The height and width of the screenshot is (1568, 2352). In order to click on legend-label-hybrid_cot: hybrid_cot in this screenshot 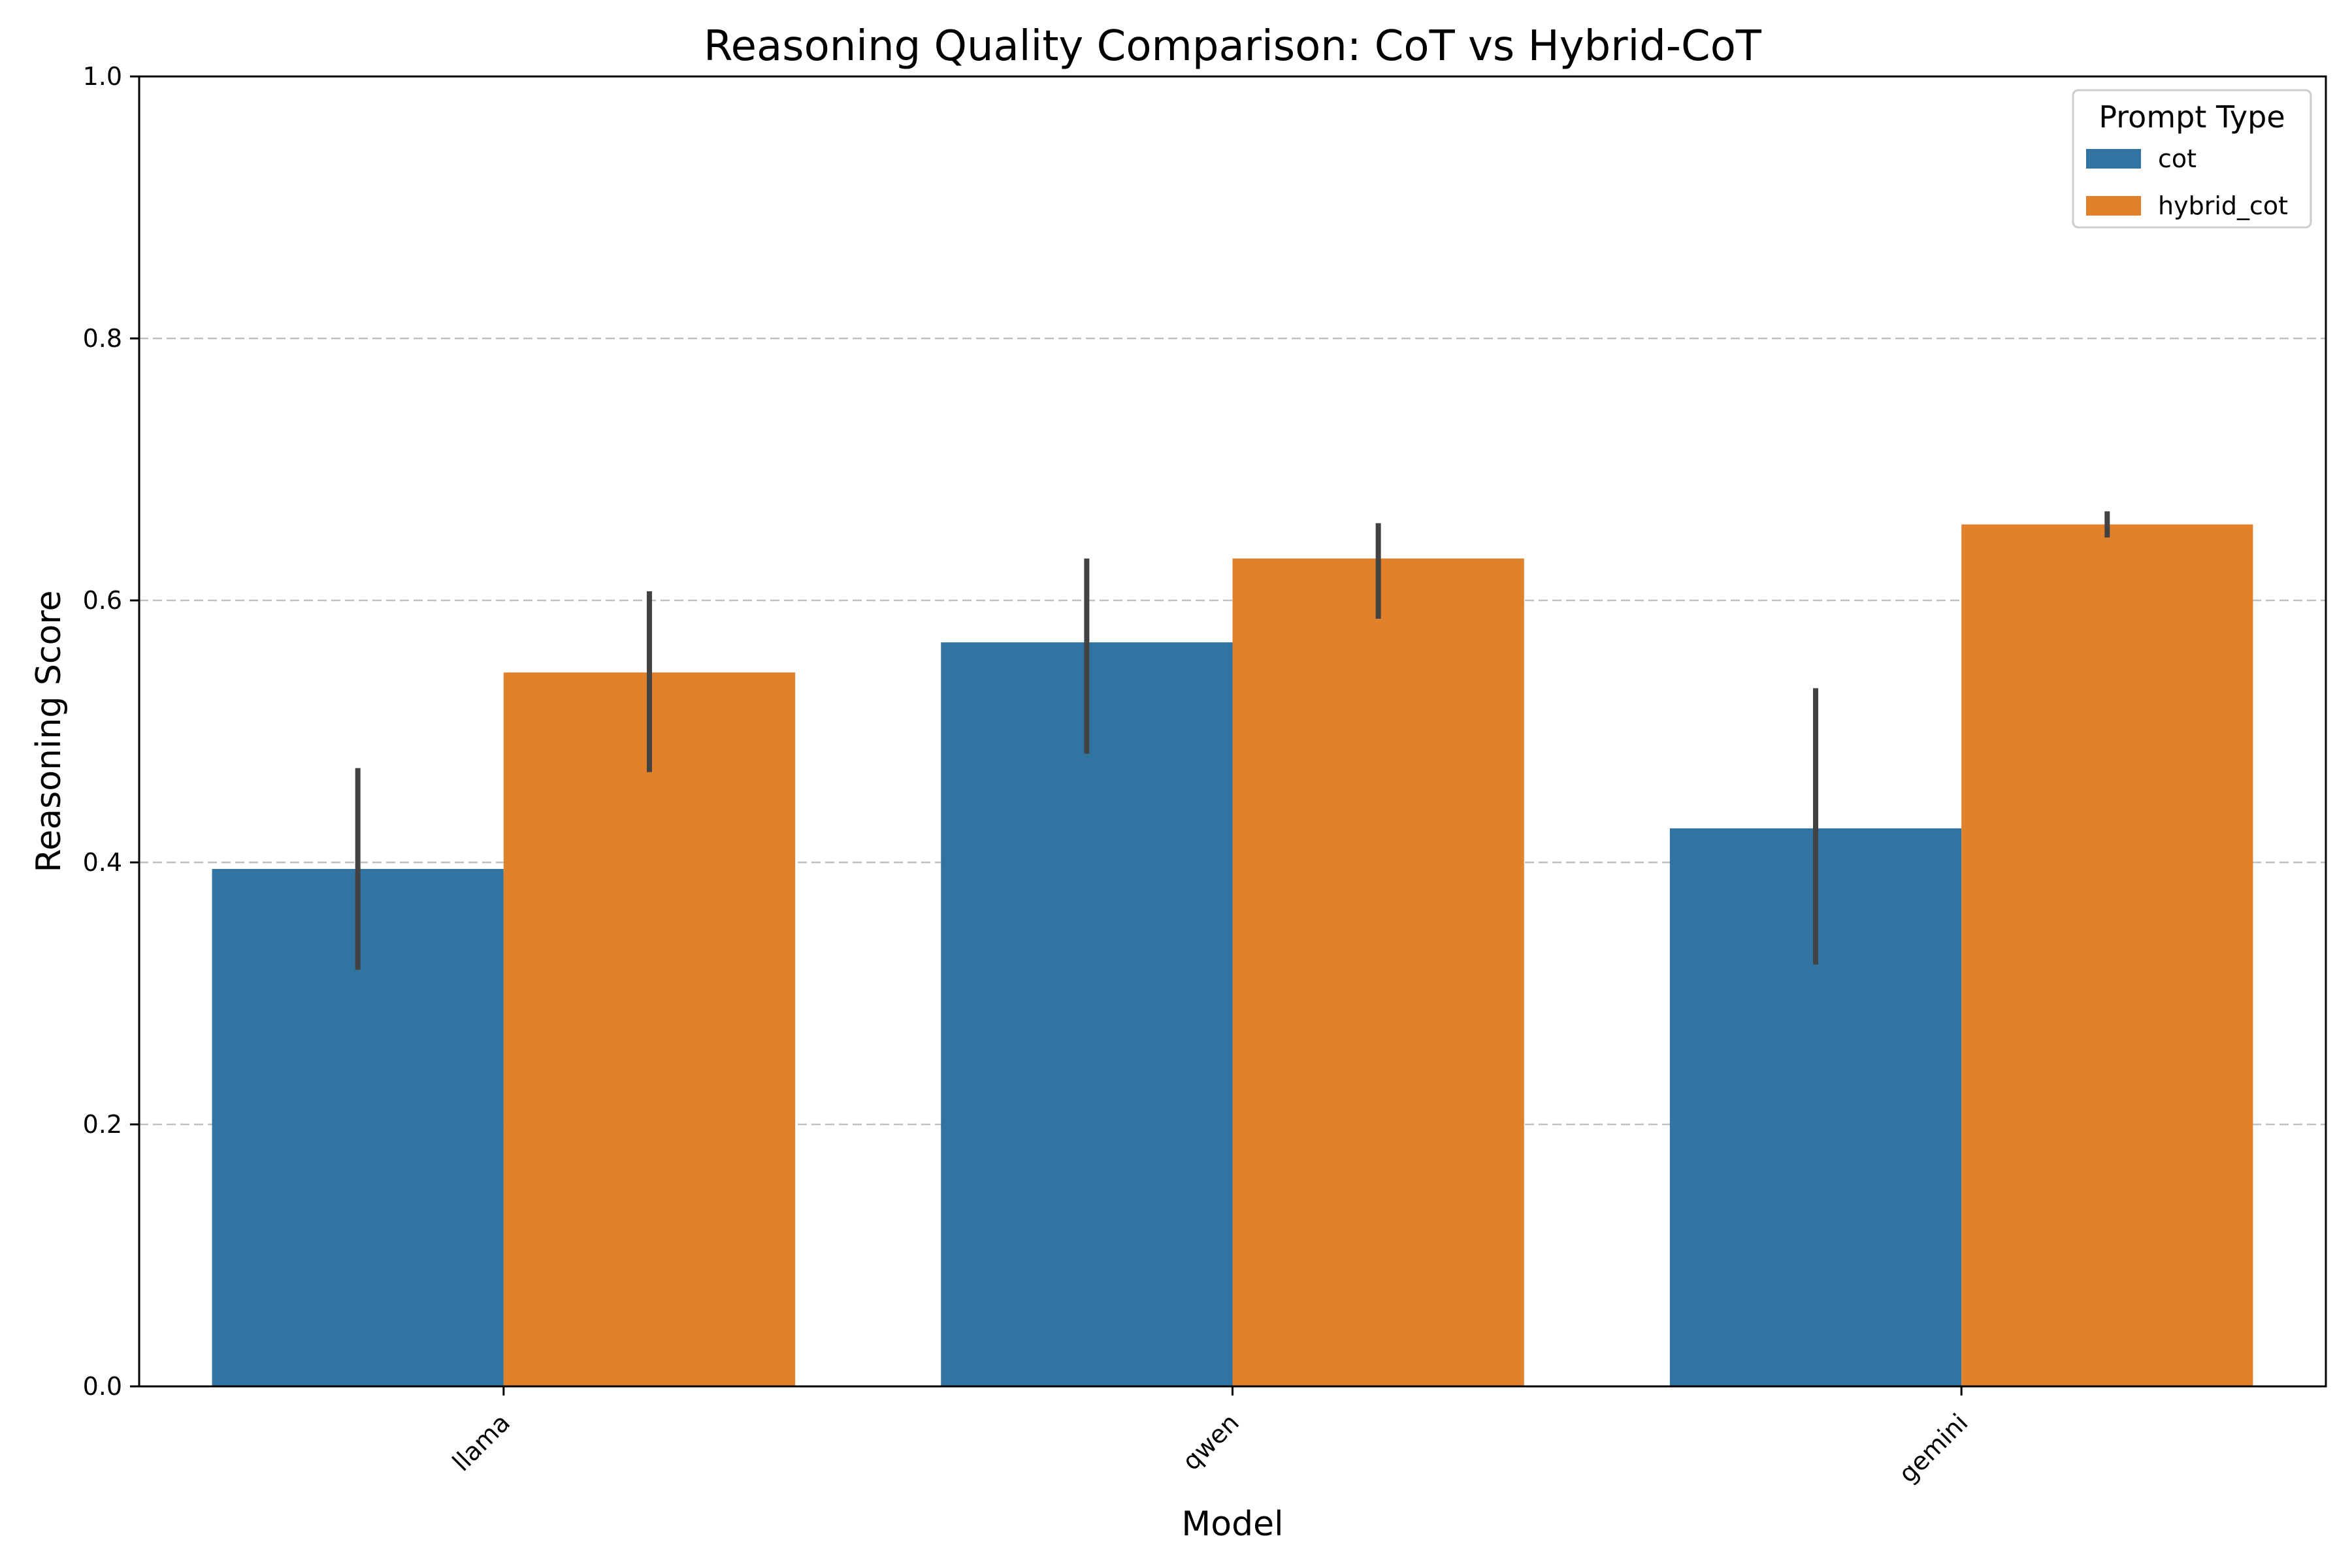, I will do `click(2223, 205)`.